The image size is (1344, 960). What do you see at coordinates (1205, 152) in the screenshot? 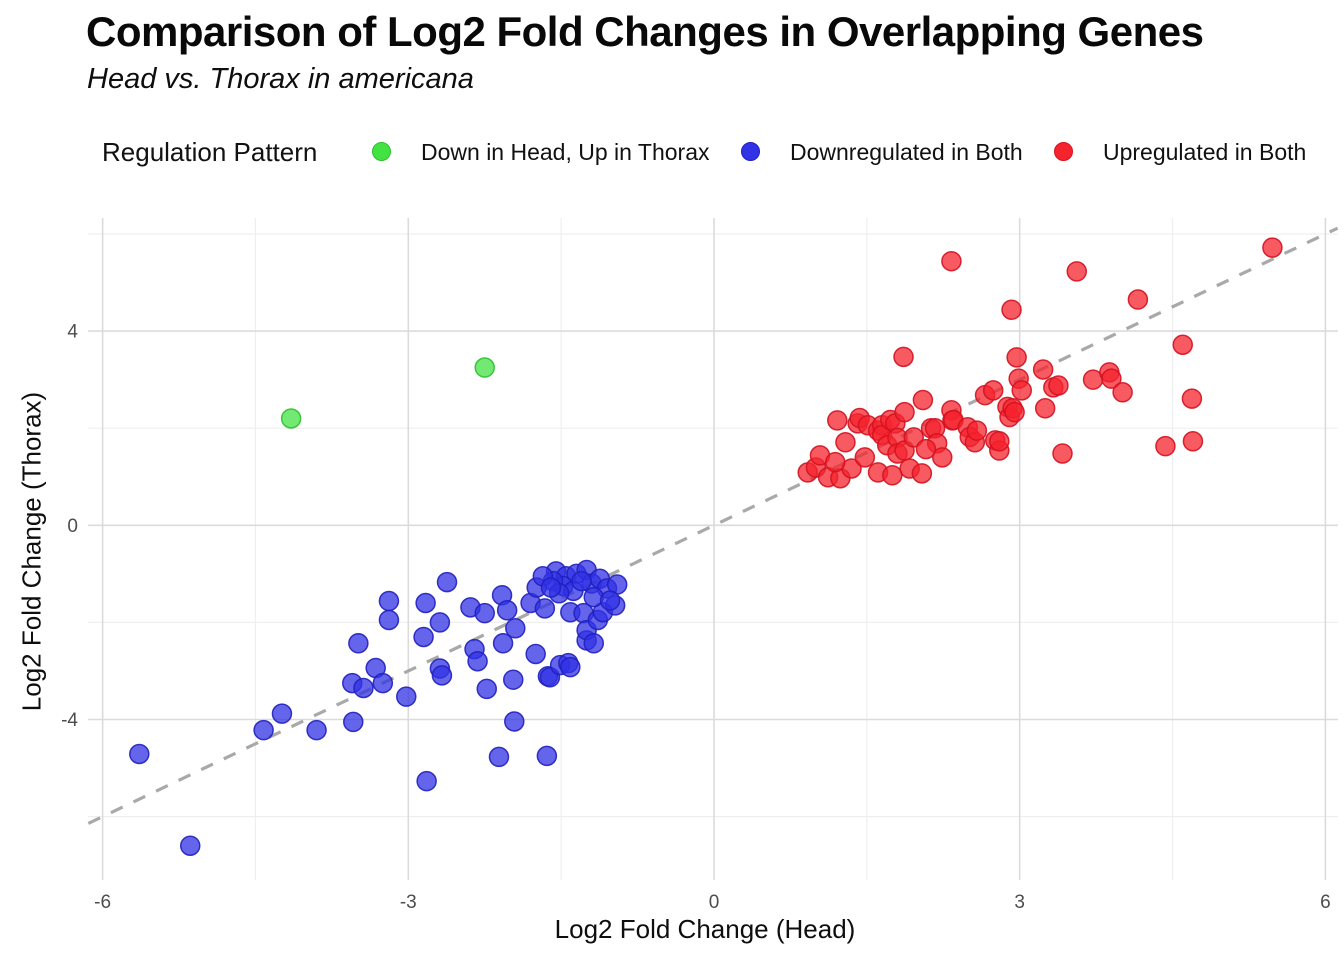
I see `legend-label-upregulated-both: Upregulated in Both` at bounding box center [1205, 152].